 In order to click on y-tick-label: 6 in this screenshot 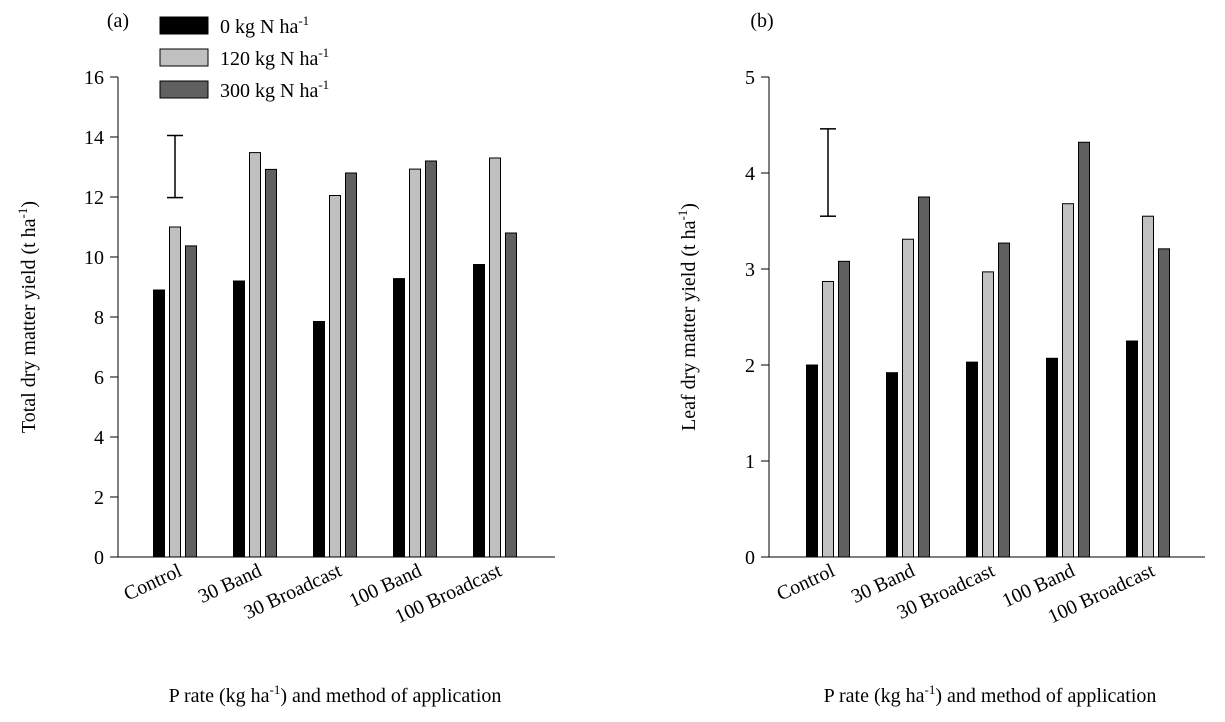, I will do `click(99, 378)`.